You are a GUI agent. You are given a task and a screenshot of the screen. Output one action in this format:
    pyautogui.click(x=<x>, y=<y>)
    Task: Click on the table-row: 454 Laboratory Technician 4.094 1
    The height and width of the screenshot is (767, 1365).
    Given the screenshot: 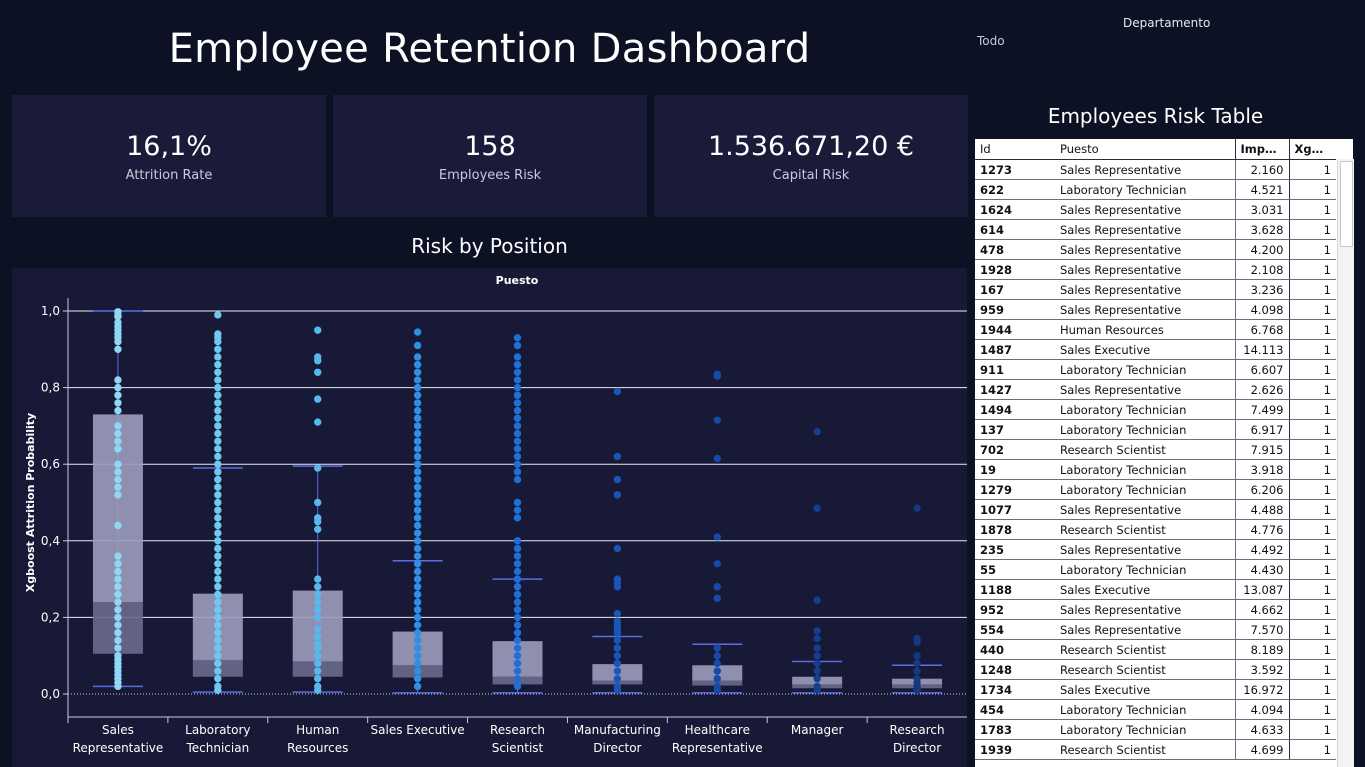 What is the action you would take?
    pyautogui.click(x=1155, y=709)
    